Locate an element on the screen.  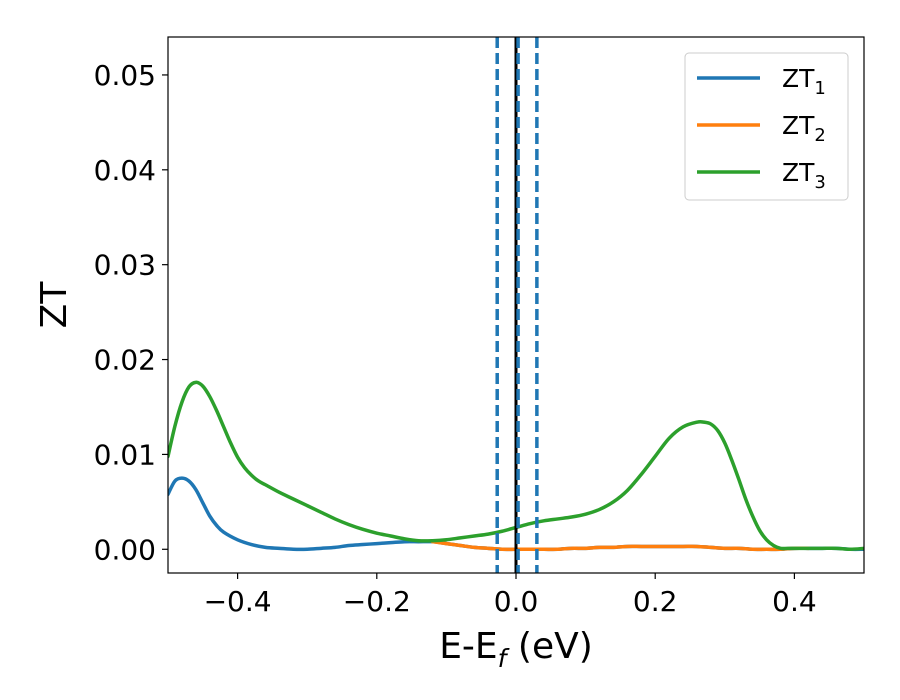
y-axis-label: ZT is located at coordinates (54, 305).